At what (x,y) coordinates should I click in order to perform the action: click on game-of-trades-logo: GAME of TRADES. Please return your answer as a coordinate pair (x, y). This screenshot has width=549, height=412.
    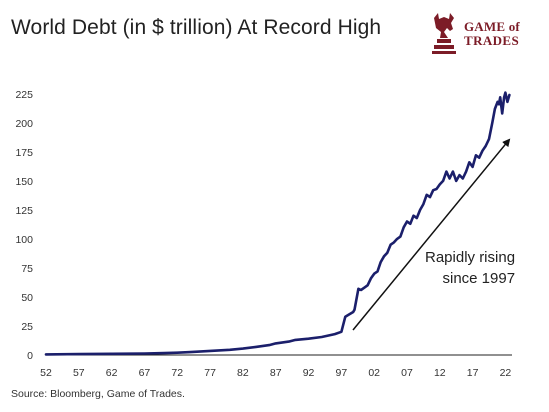
    Looking at the image, I should click on (482, 34).